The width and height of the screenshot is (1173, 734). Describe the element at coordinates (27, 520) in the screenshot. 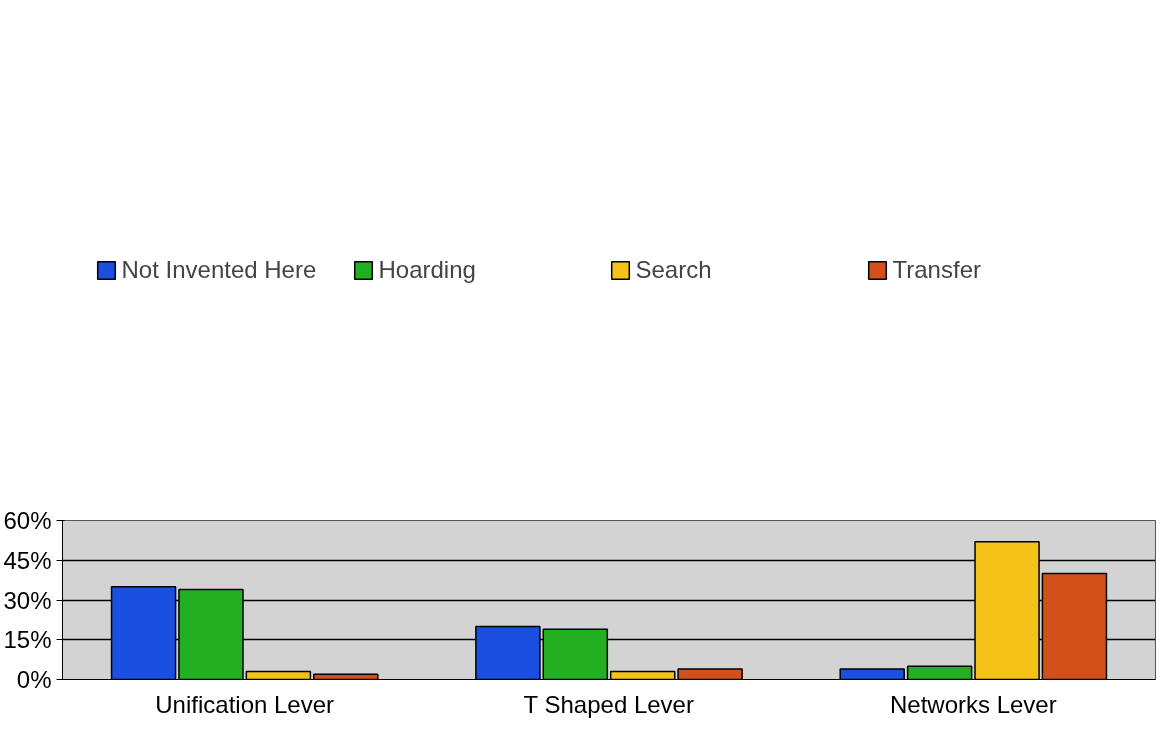

I see `y-tick-label: 60%` at that location.